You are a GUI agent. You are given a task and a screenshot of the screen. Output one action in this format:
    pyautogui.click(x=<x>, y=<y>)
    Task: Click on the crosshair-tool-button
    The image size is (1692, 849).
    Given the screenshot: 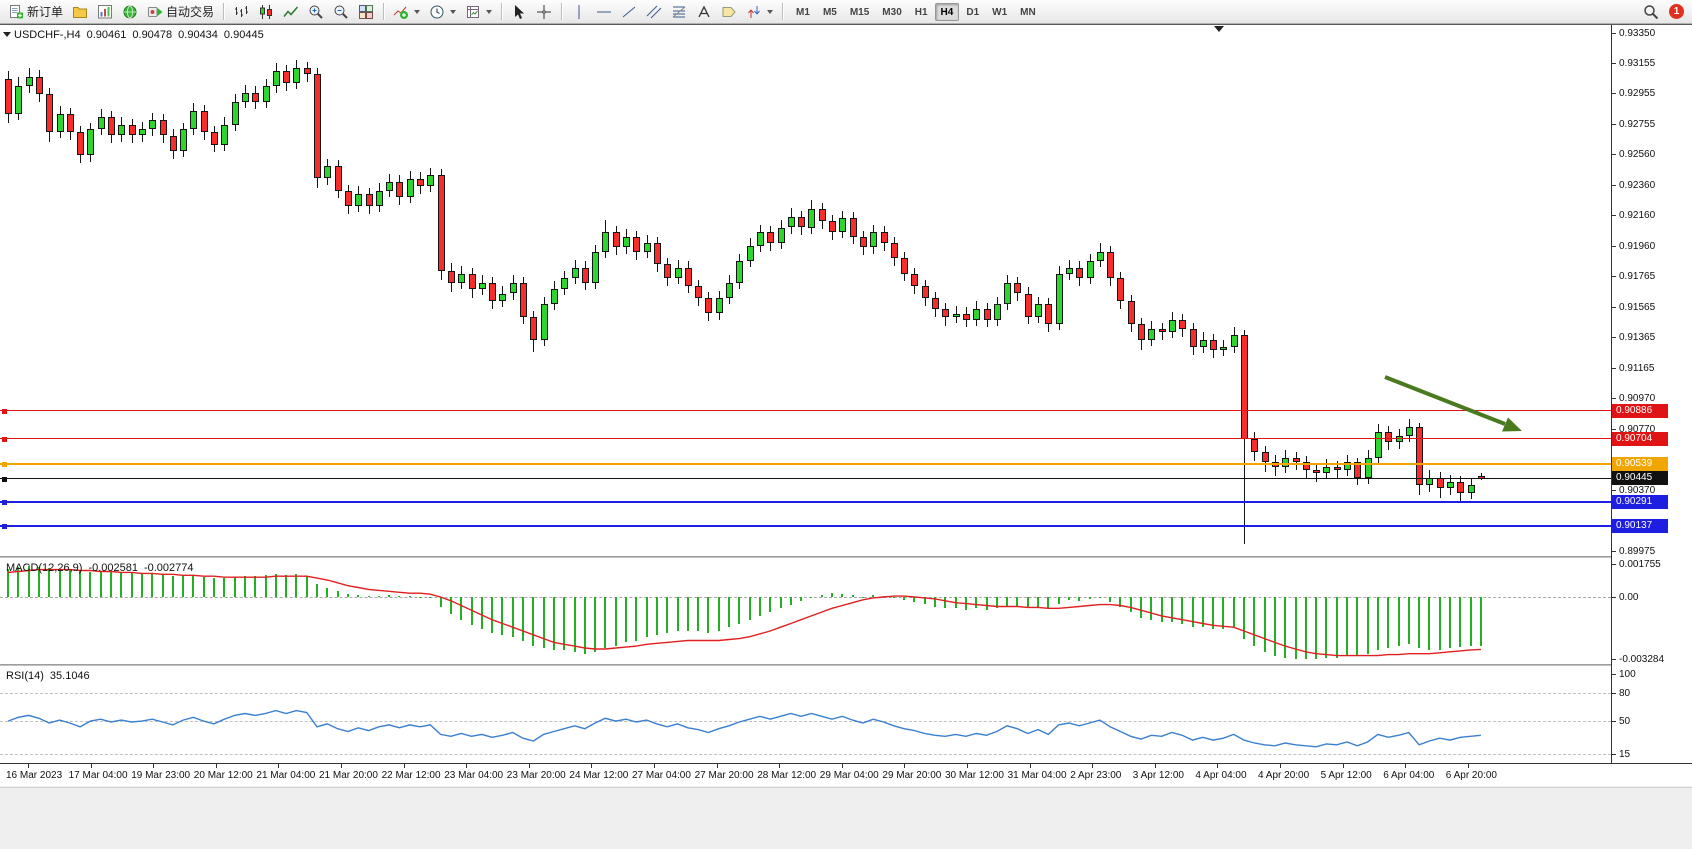 What is the action you would take?
    pyautogui.click(x=544, y=12)
    